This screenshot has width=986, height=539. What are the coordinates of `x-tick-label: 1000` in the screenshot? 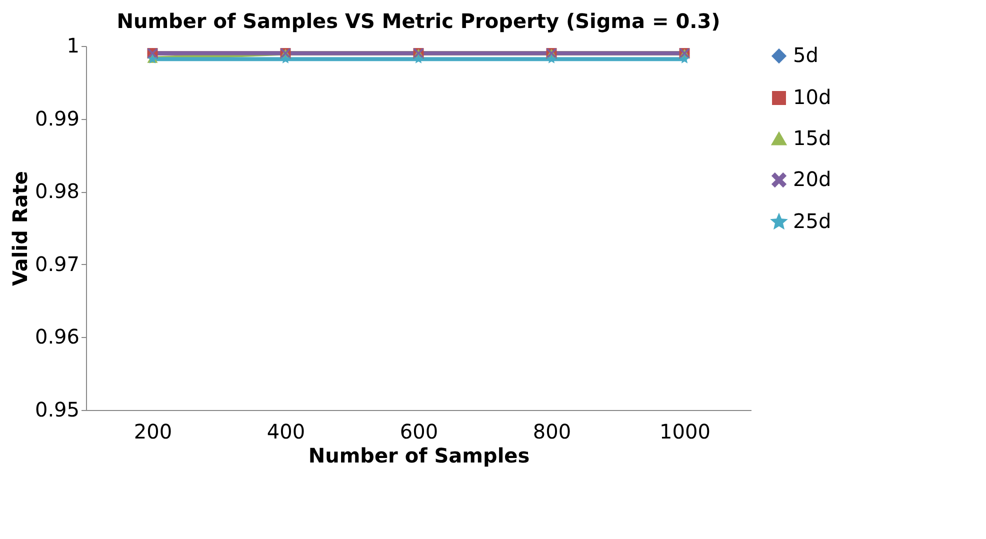 It's located at (685, 432).